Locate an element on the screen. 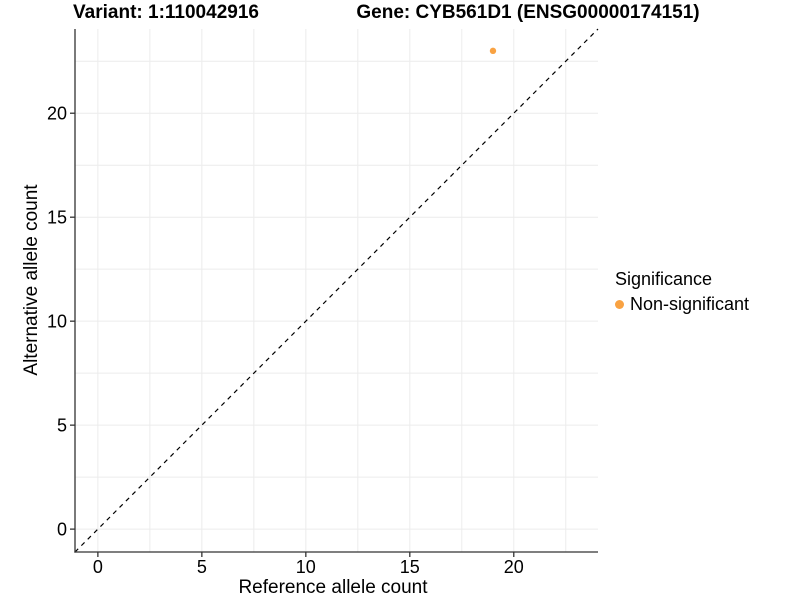 This screenshot has height=600, width=800. x-tick-label: 10 is located at coordinates (306, 567).